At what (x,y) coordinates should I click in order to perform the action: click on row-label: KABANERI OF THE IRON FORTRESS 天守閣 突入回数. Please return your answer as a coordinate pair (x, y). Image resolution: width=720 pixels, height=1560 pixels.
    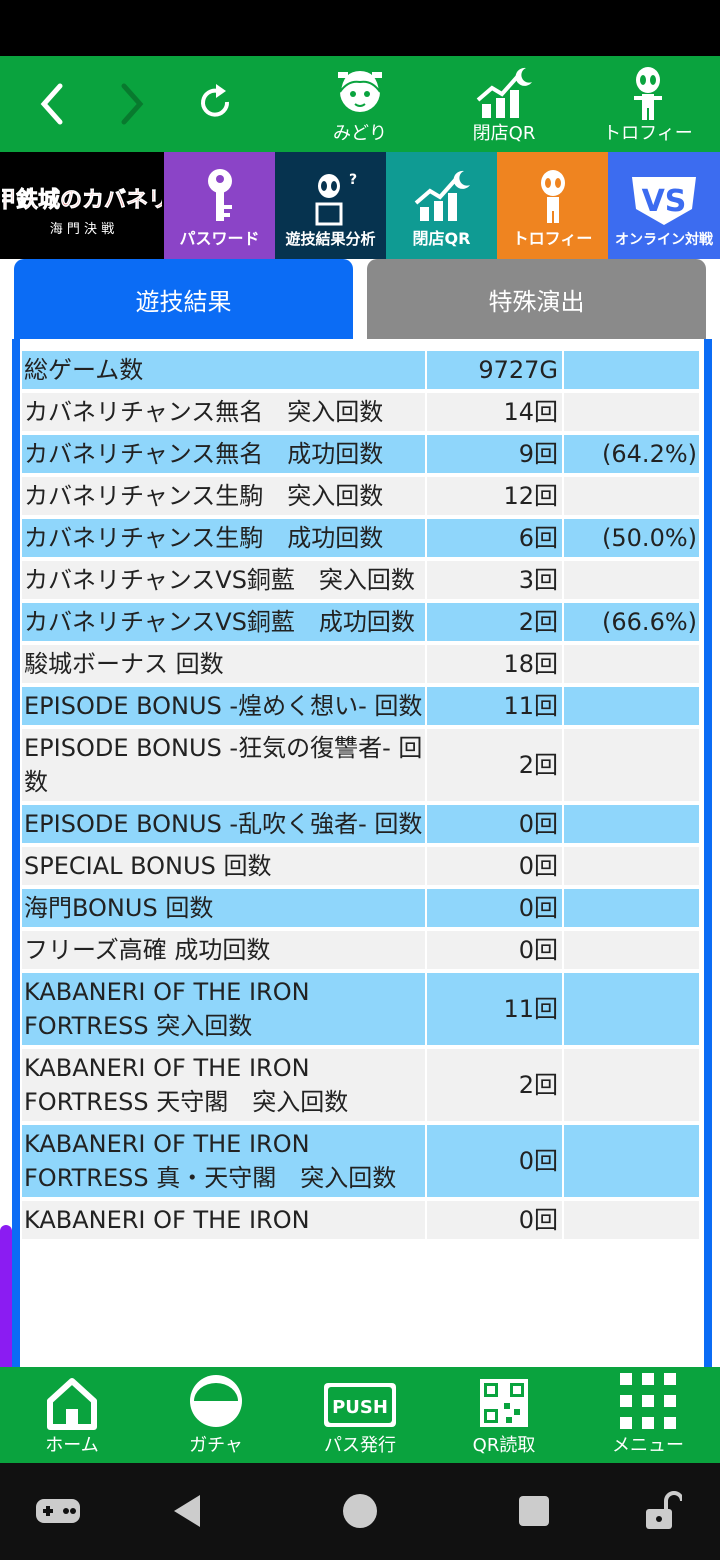
    Looking at the image, I should click on (223, 1085).